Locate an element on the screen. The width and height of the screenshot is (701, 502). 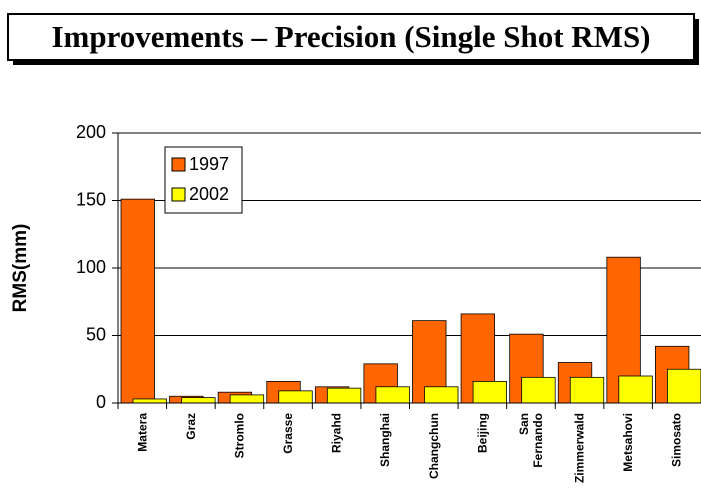
x-tick-label: Graz is located at coordinates (191, 426).